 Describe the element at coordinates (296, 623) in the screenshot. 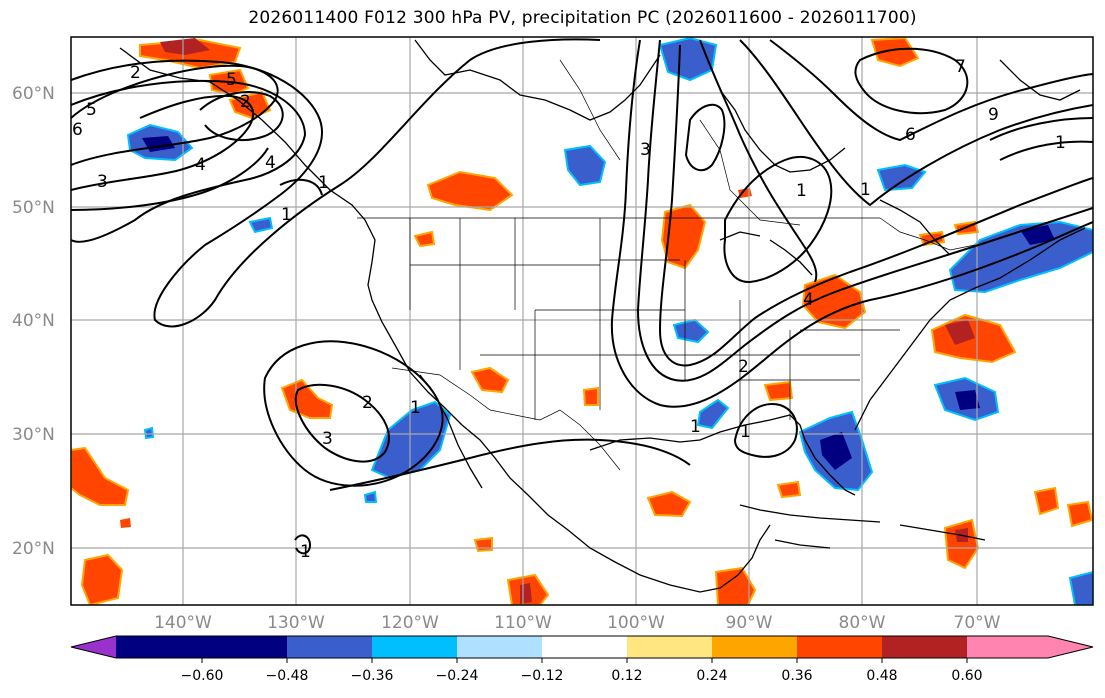

I see `lon-label-130w: 130°W` at that location.